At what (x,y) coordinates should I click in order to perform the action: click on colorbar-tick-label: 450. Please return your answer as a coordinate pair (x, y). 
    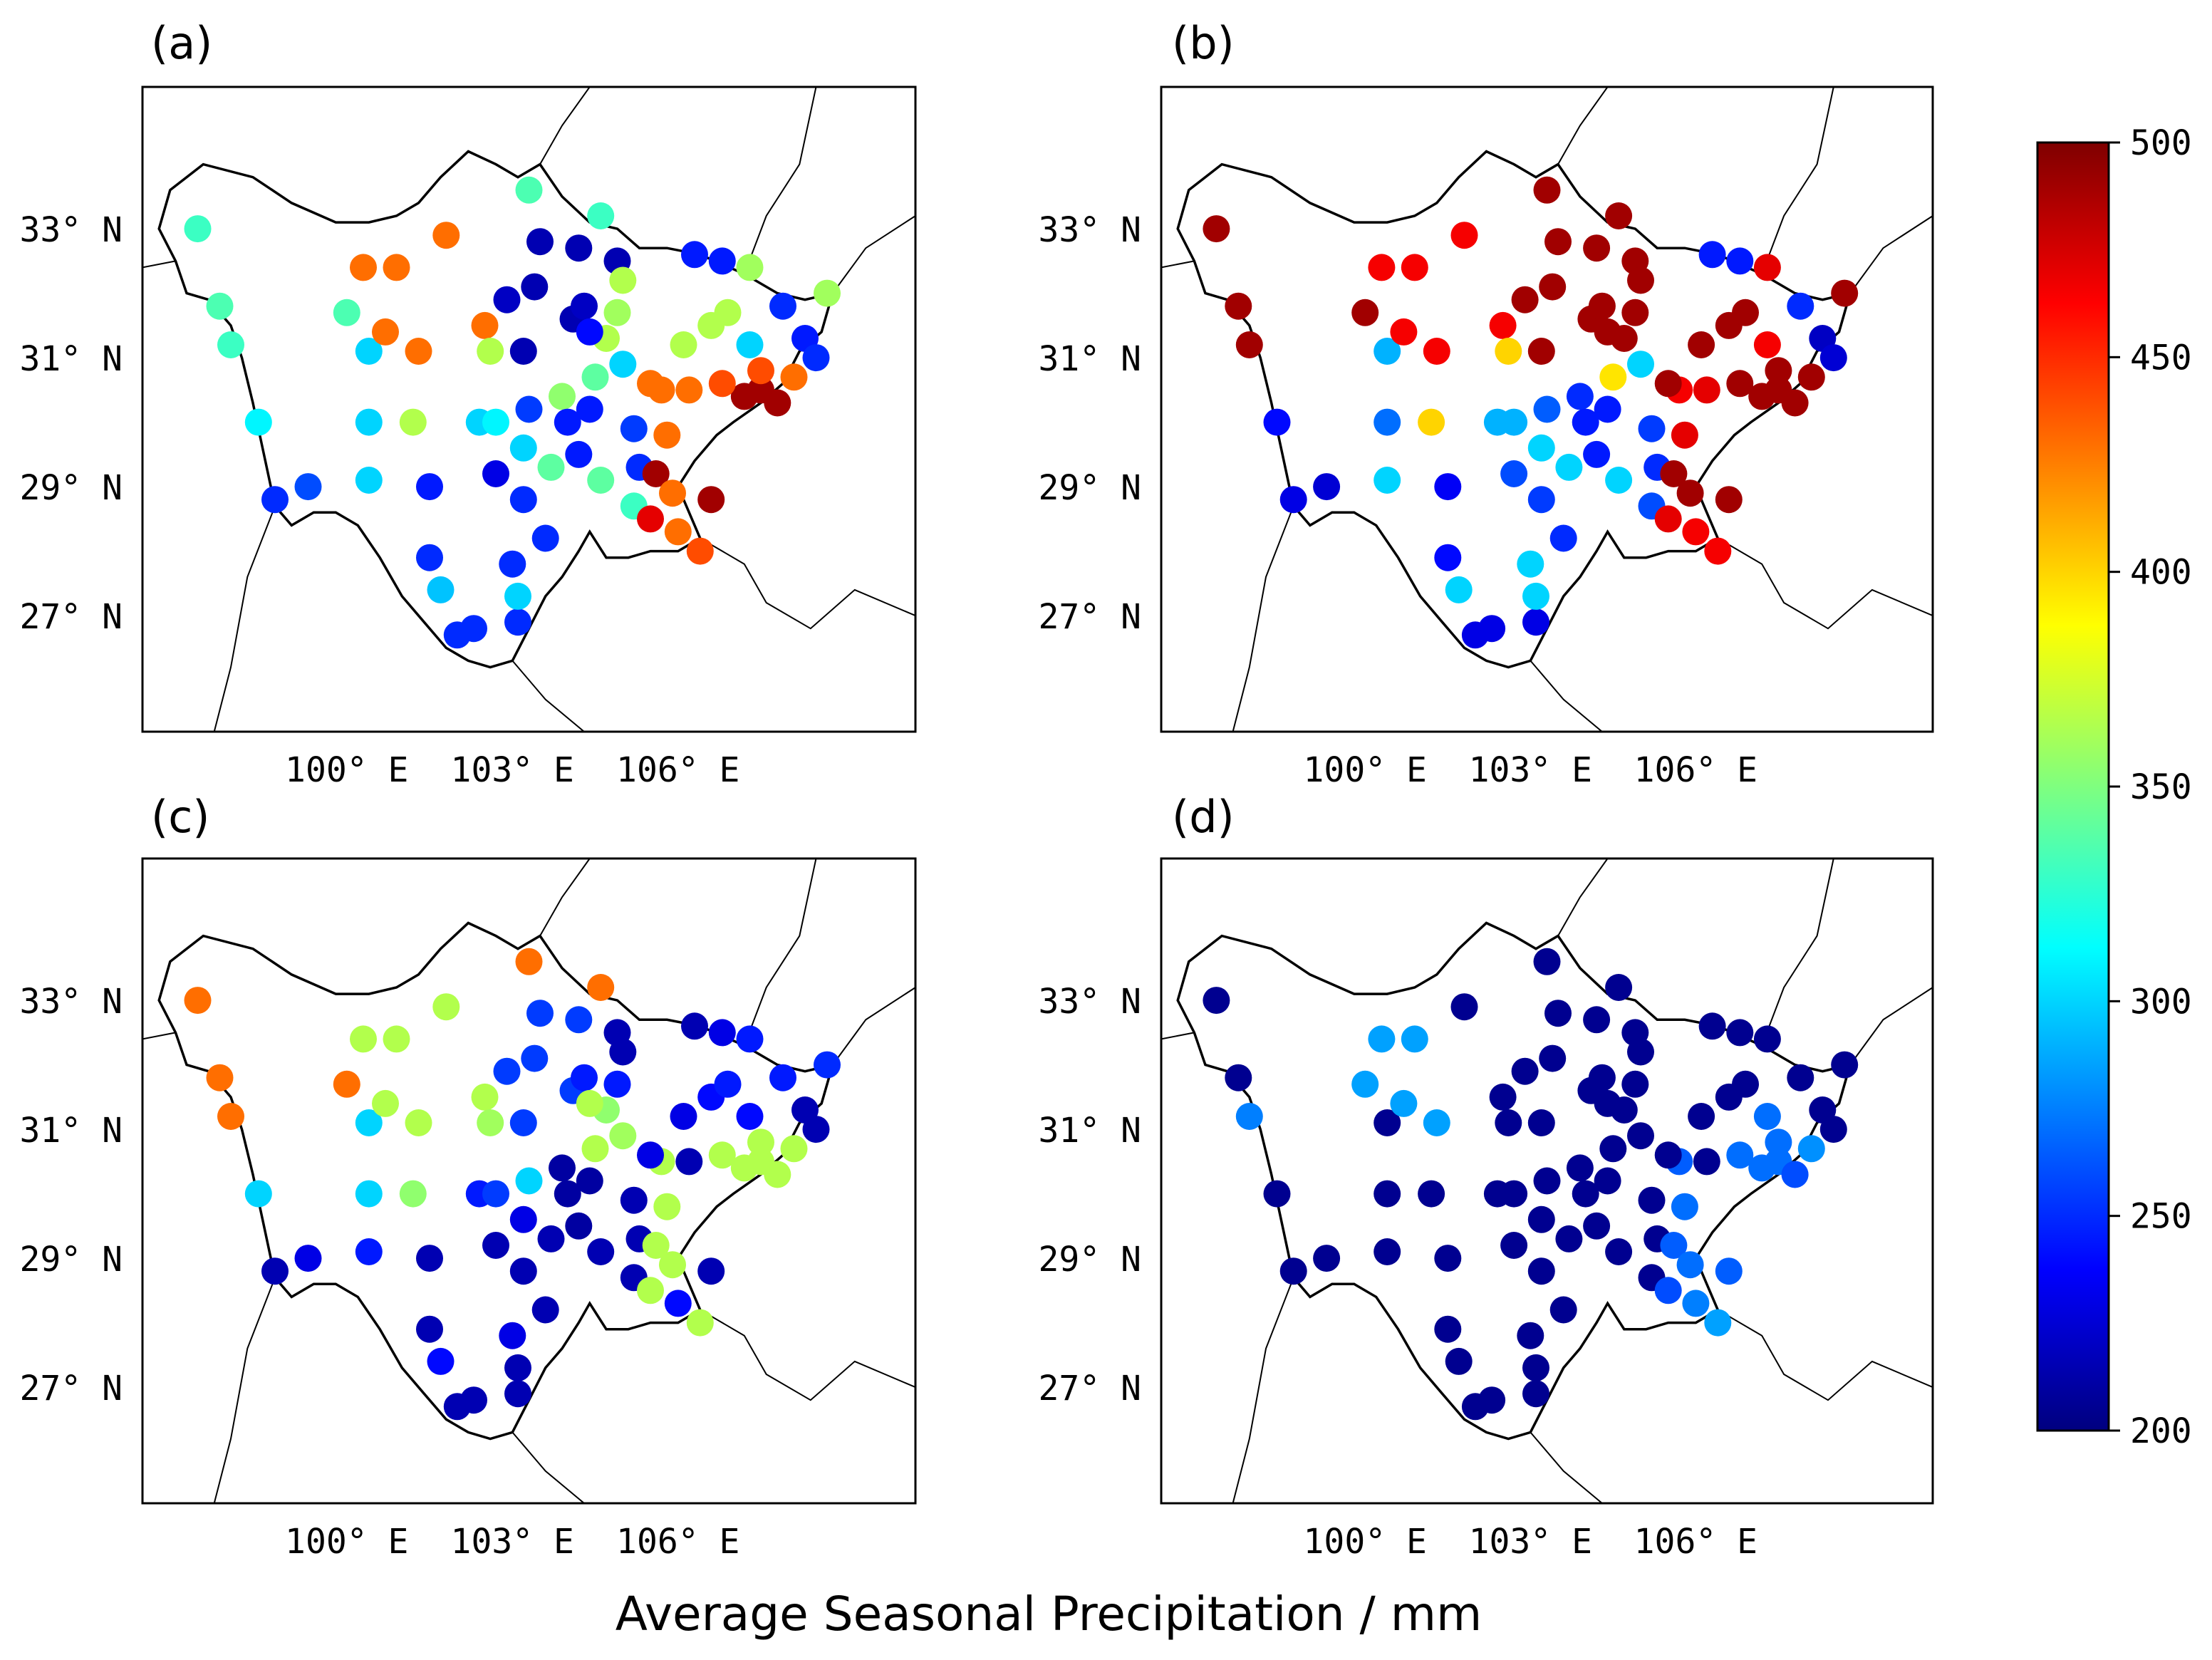
    Looking at the image, I should click on (2161, 358).